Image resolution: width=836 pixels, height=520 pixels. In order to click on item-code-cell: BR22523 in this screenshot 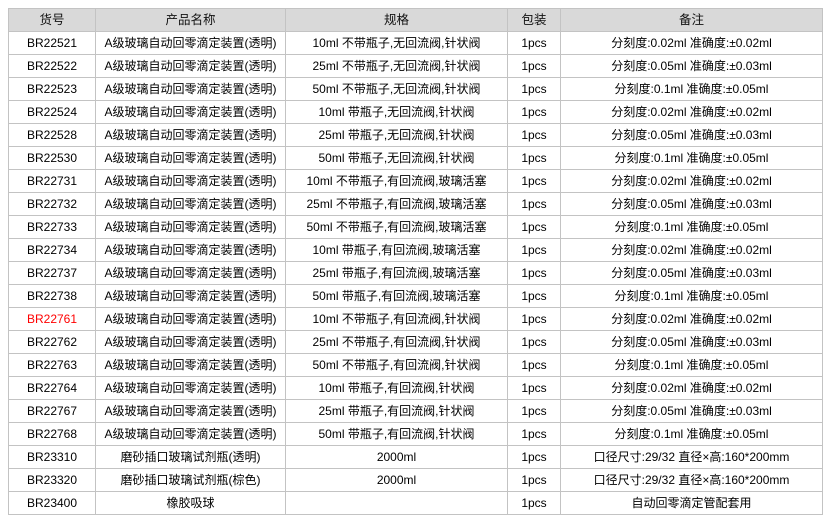, I will do `click(52, 89)`.